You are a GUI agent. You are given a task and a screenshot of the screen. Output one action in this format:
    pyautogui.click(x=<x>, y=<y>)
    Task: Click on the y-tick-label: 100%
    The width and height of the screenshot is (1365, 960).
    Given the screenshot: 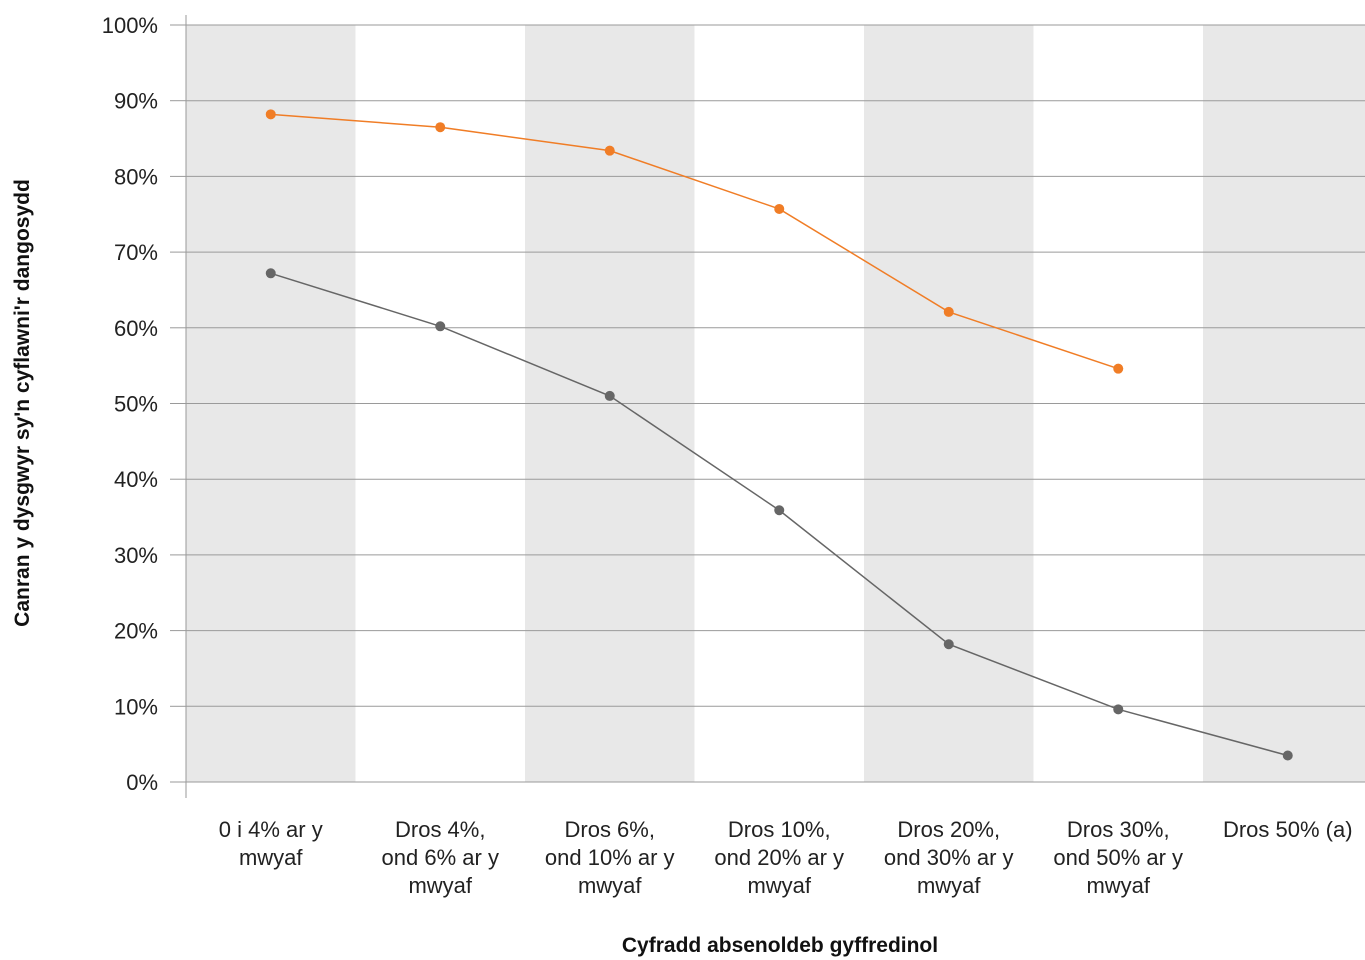 What is the action you would take?
    pyautogui.click(x=130, y=25)
    